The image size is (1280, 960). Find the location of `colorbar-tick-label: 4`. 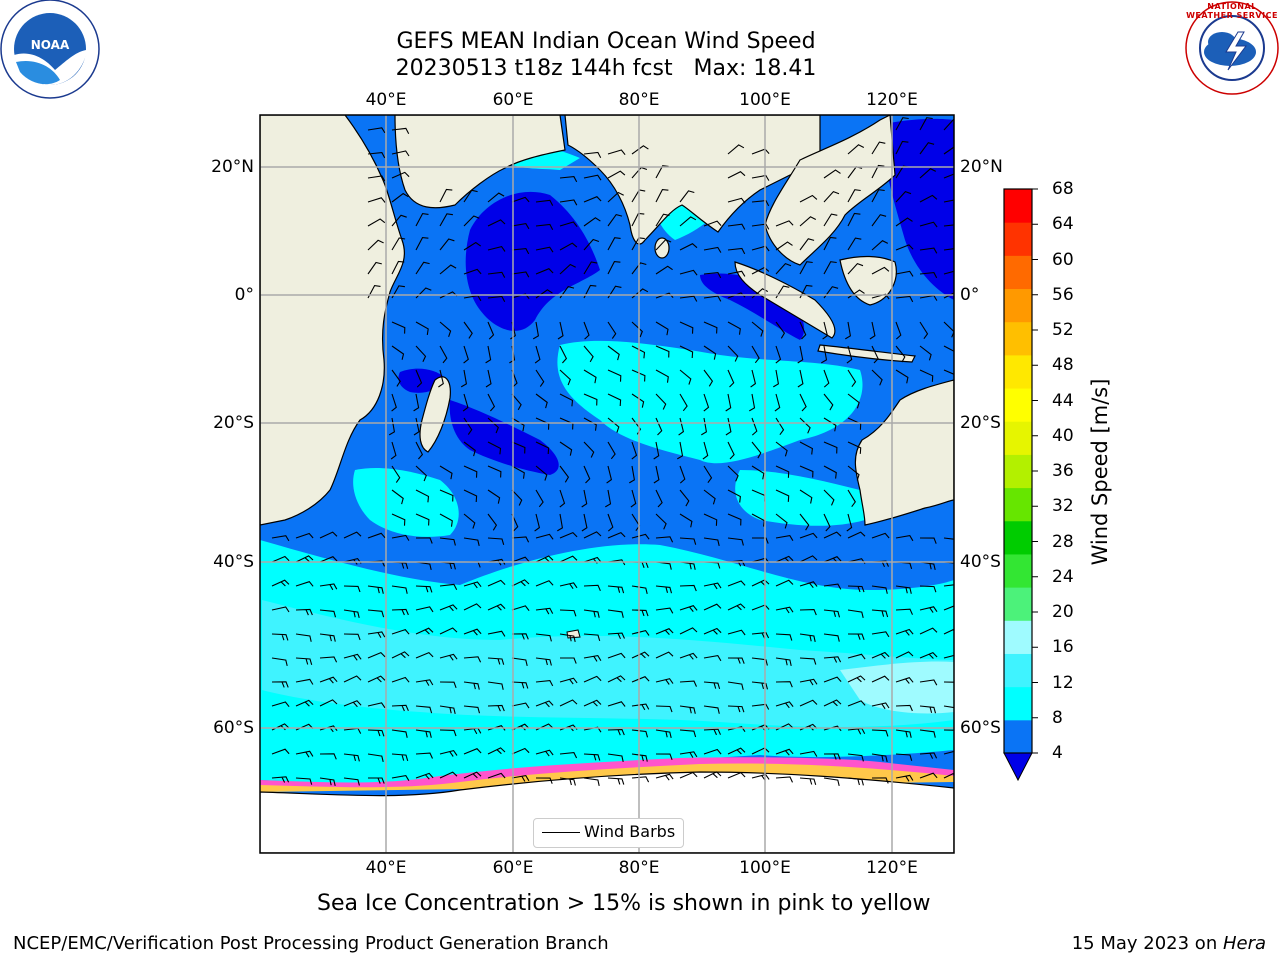

colorbar-tick-label: 4 is located at coordinates (1057, 753).